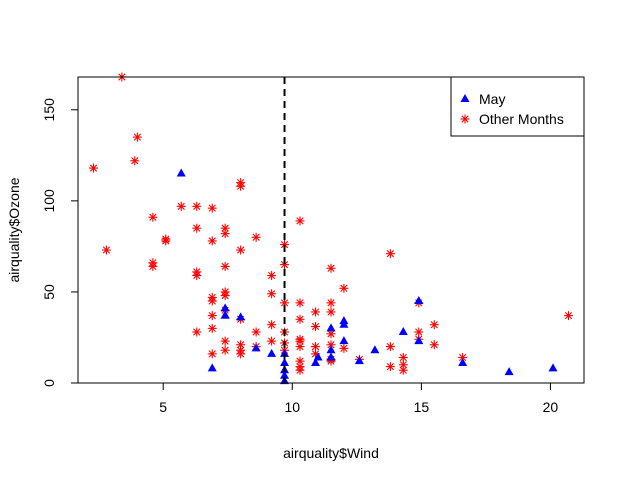  What do you see at coordinates (521, 119) in the screenshot?
I see `legend-label: Other Months` at bounding box center [521, 119].